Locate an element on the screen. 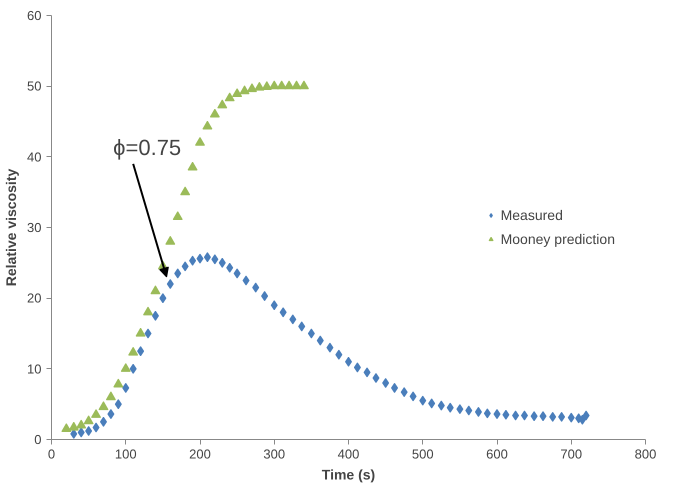 The image size is (675, 495). y-tick-label: 10 is located at coordinates (34, 368).